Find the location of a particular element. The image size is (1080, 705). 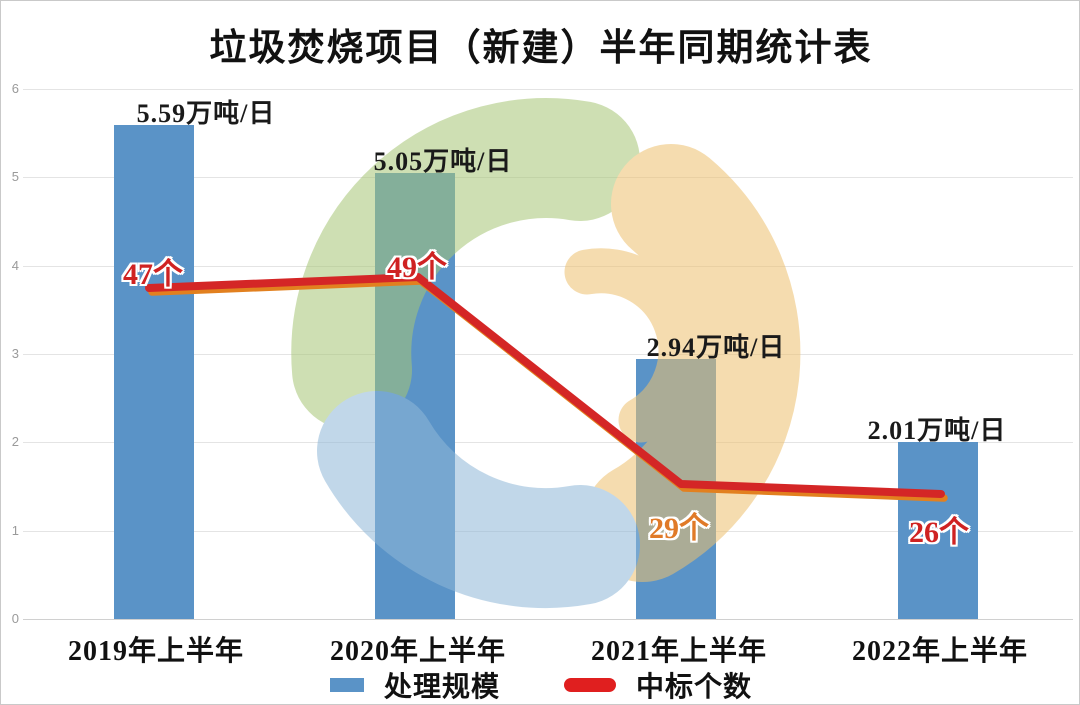

bar-value-label-2021: 2.94万吨/日 is located at coordinates (716, 347).